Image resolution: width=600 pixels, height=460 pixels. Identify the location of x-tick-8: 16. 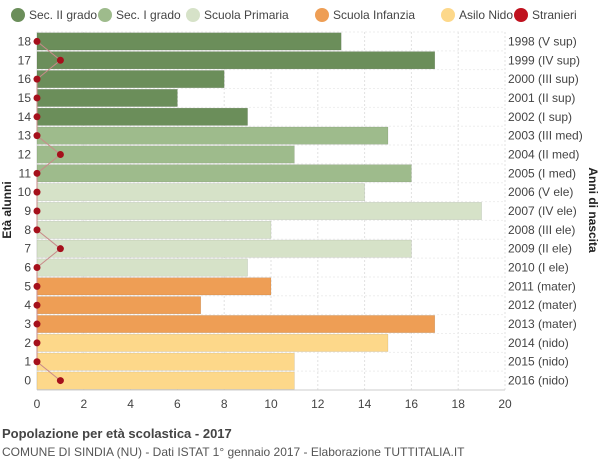
(412, 404).